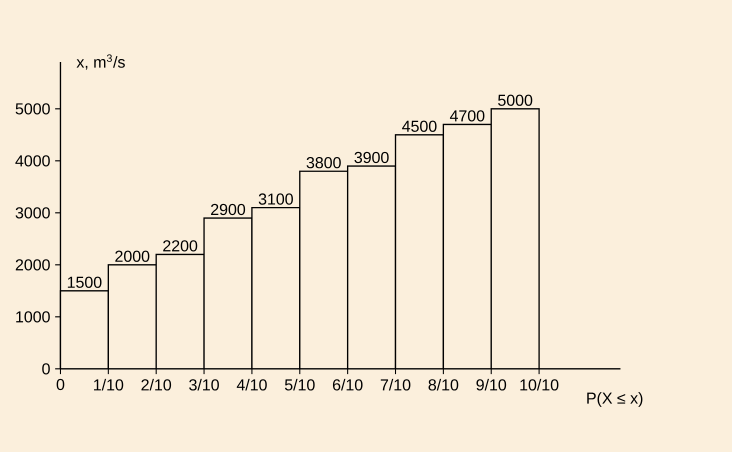  Describe the element at coordinates (156, 384) in the screenshot. I see `x-tick-label: 2/10` at that location.